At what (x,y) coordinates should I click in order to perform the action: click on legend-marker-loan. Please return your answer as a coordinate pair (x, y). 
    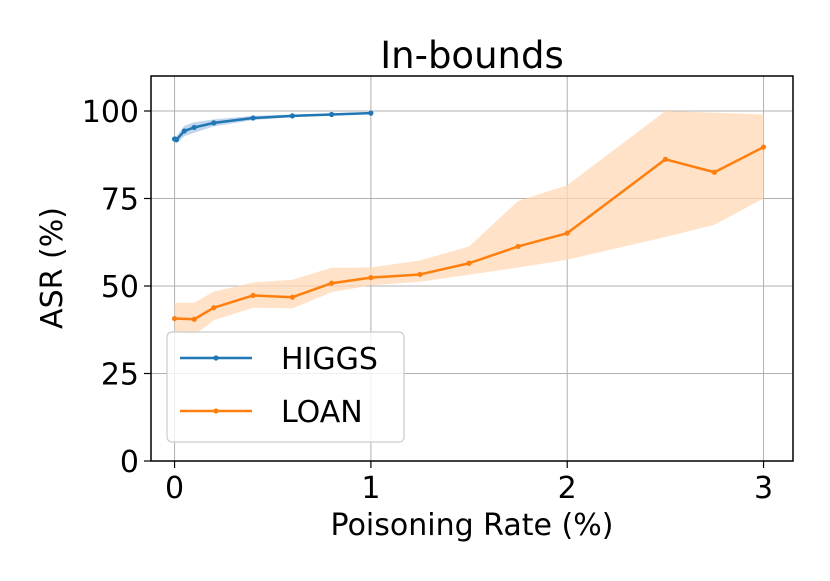
    Looking at the image, I should click on (216, 411).